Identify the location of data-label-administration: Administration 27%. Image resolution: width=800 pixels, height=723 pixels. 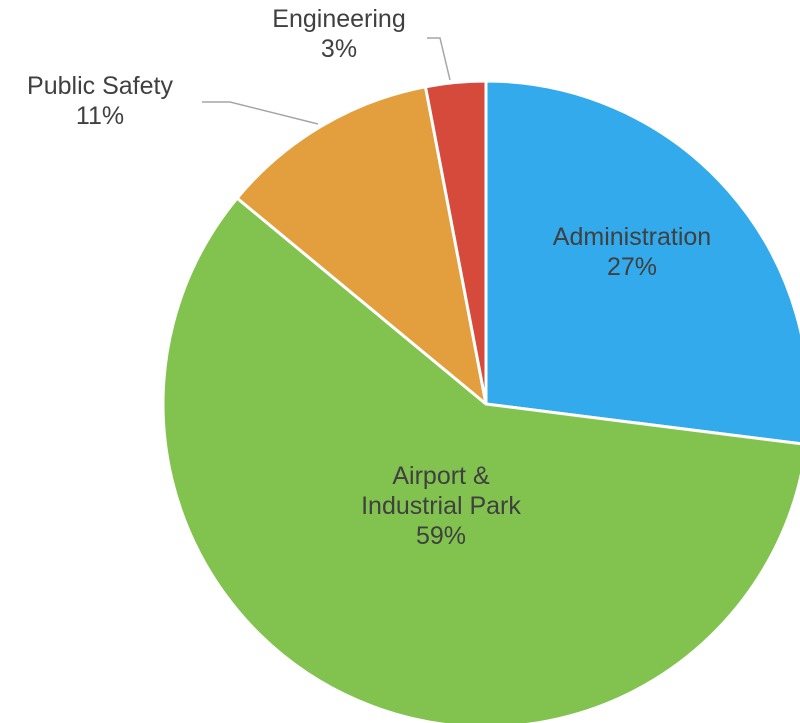
(632, 252).